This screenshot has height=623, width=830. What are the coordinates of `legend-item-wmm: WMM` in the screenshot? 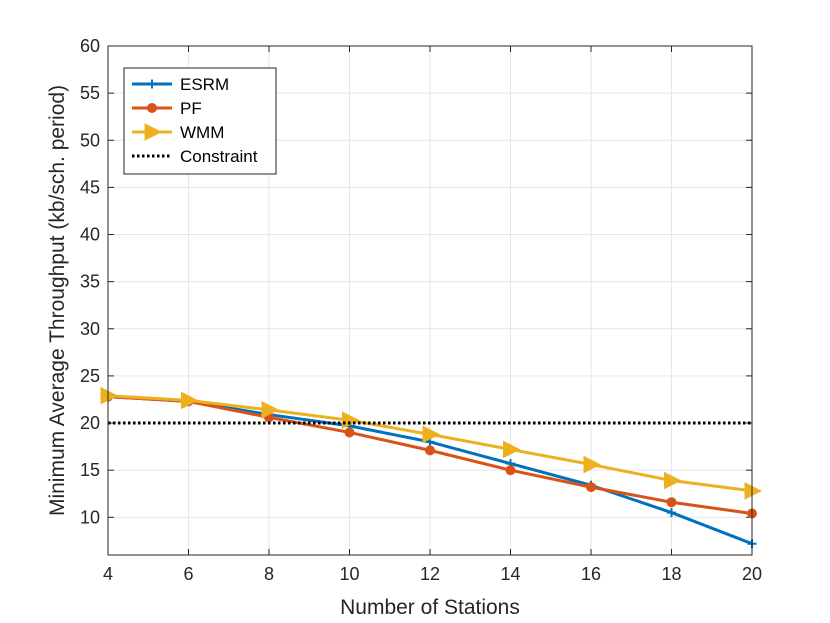 It's located at (178, 132).